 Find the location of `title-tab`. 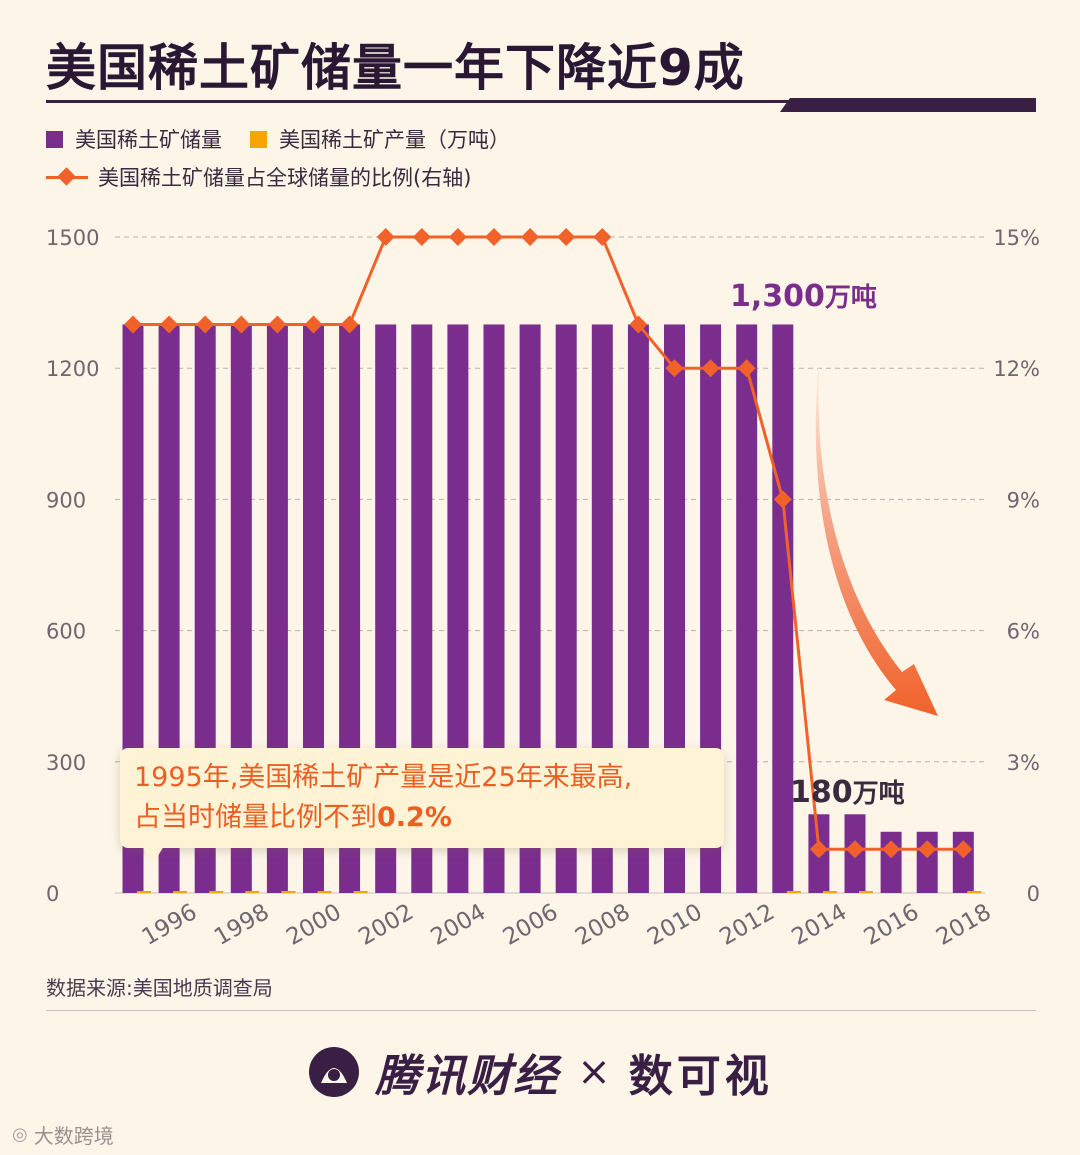

title-tab is located at coordinates (908, 105).